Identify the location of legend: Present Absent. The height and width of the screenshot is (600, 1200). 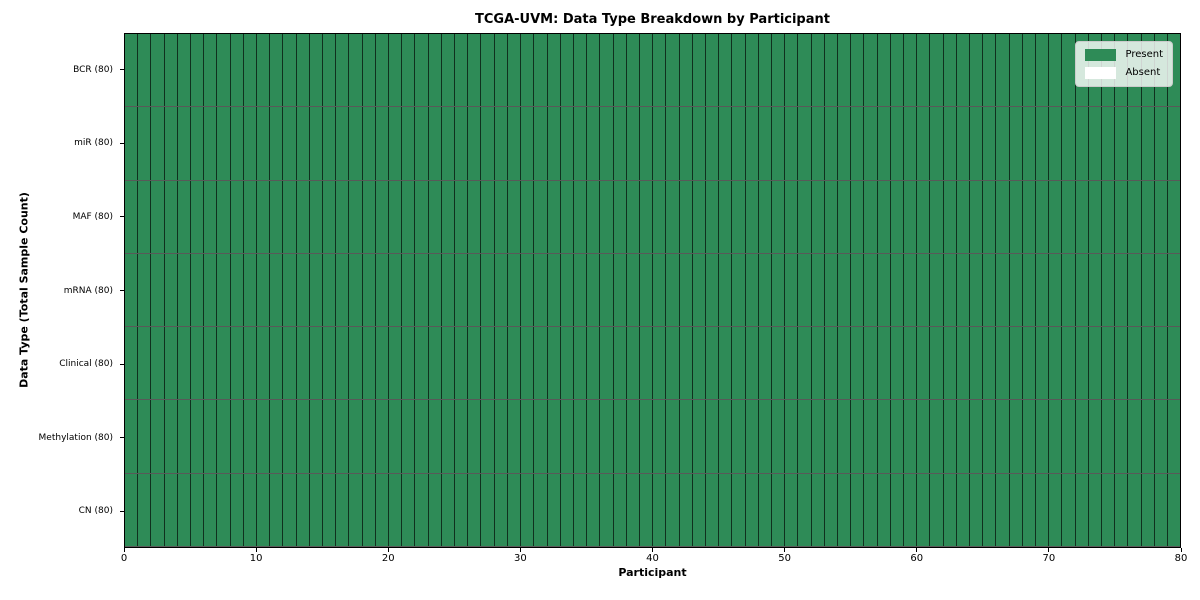
(1124, 64).